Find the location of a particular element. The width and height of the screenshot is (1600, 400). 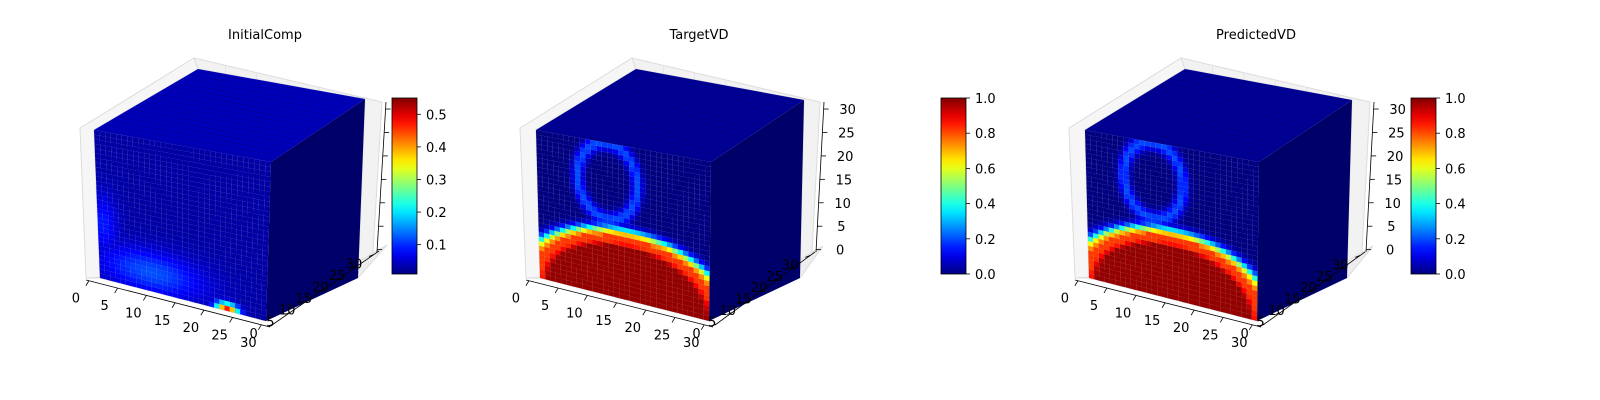

colorbar-tick-label: 0.5 is located at coordinates (436, 115).